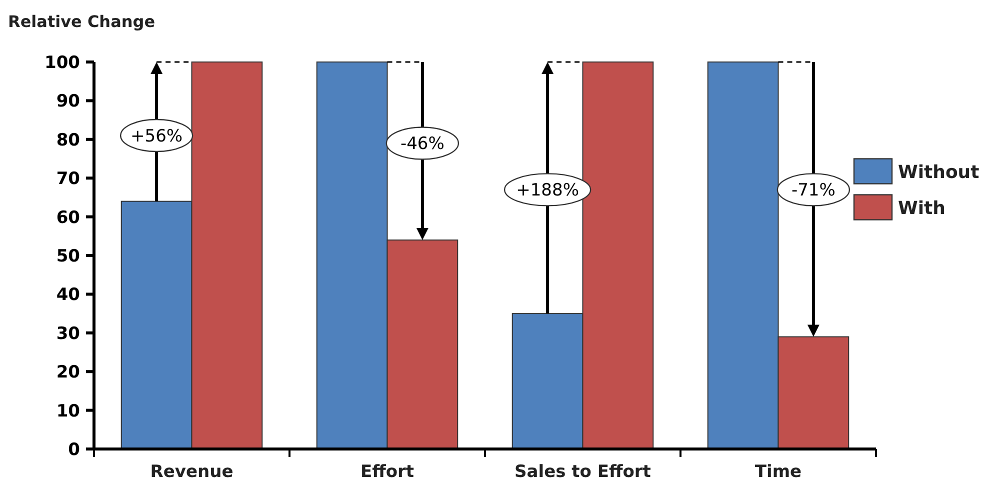 The height and width of the screenshot is (491, 990). Describe the element at coordinates (68, 256) in the screenshot. I see `y-tick-label: 50` at that location.